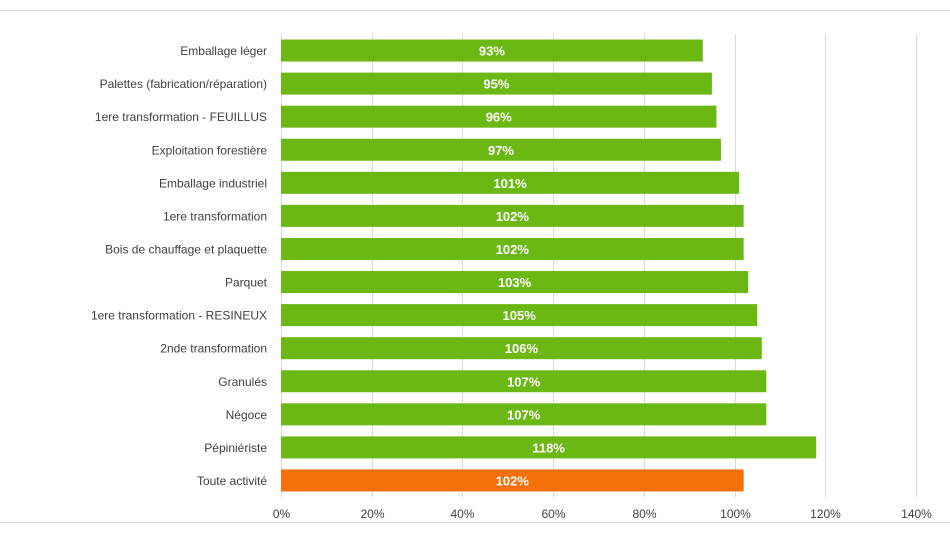 This screenshot has height=546, width=950. What do you see at coordinates (825, 514) in the screenshot?
I see `x-tick-label: 120%` at bounding box center [825, 514].